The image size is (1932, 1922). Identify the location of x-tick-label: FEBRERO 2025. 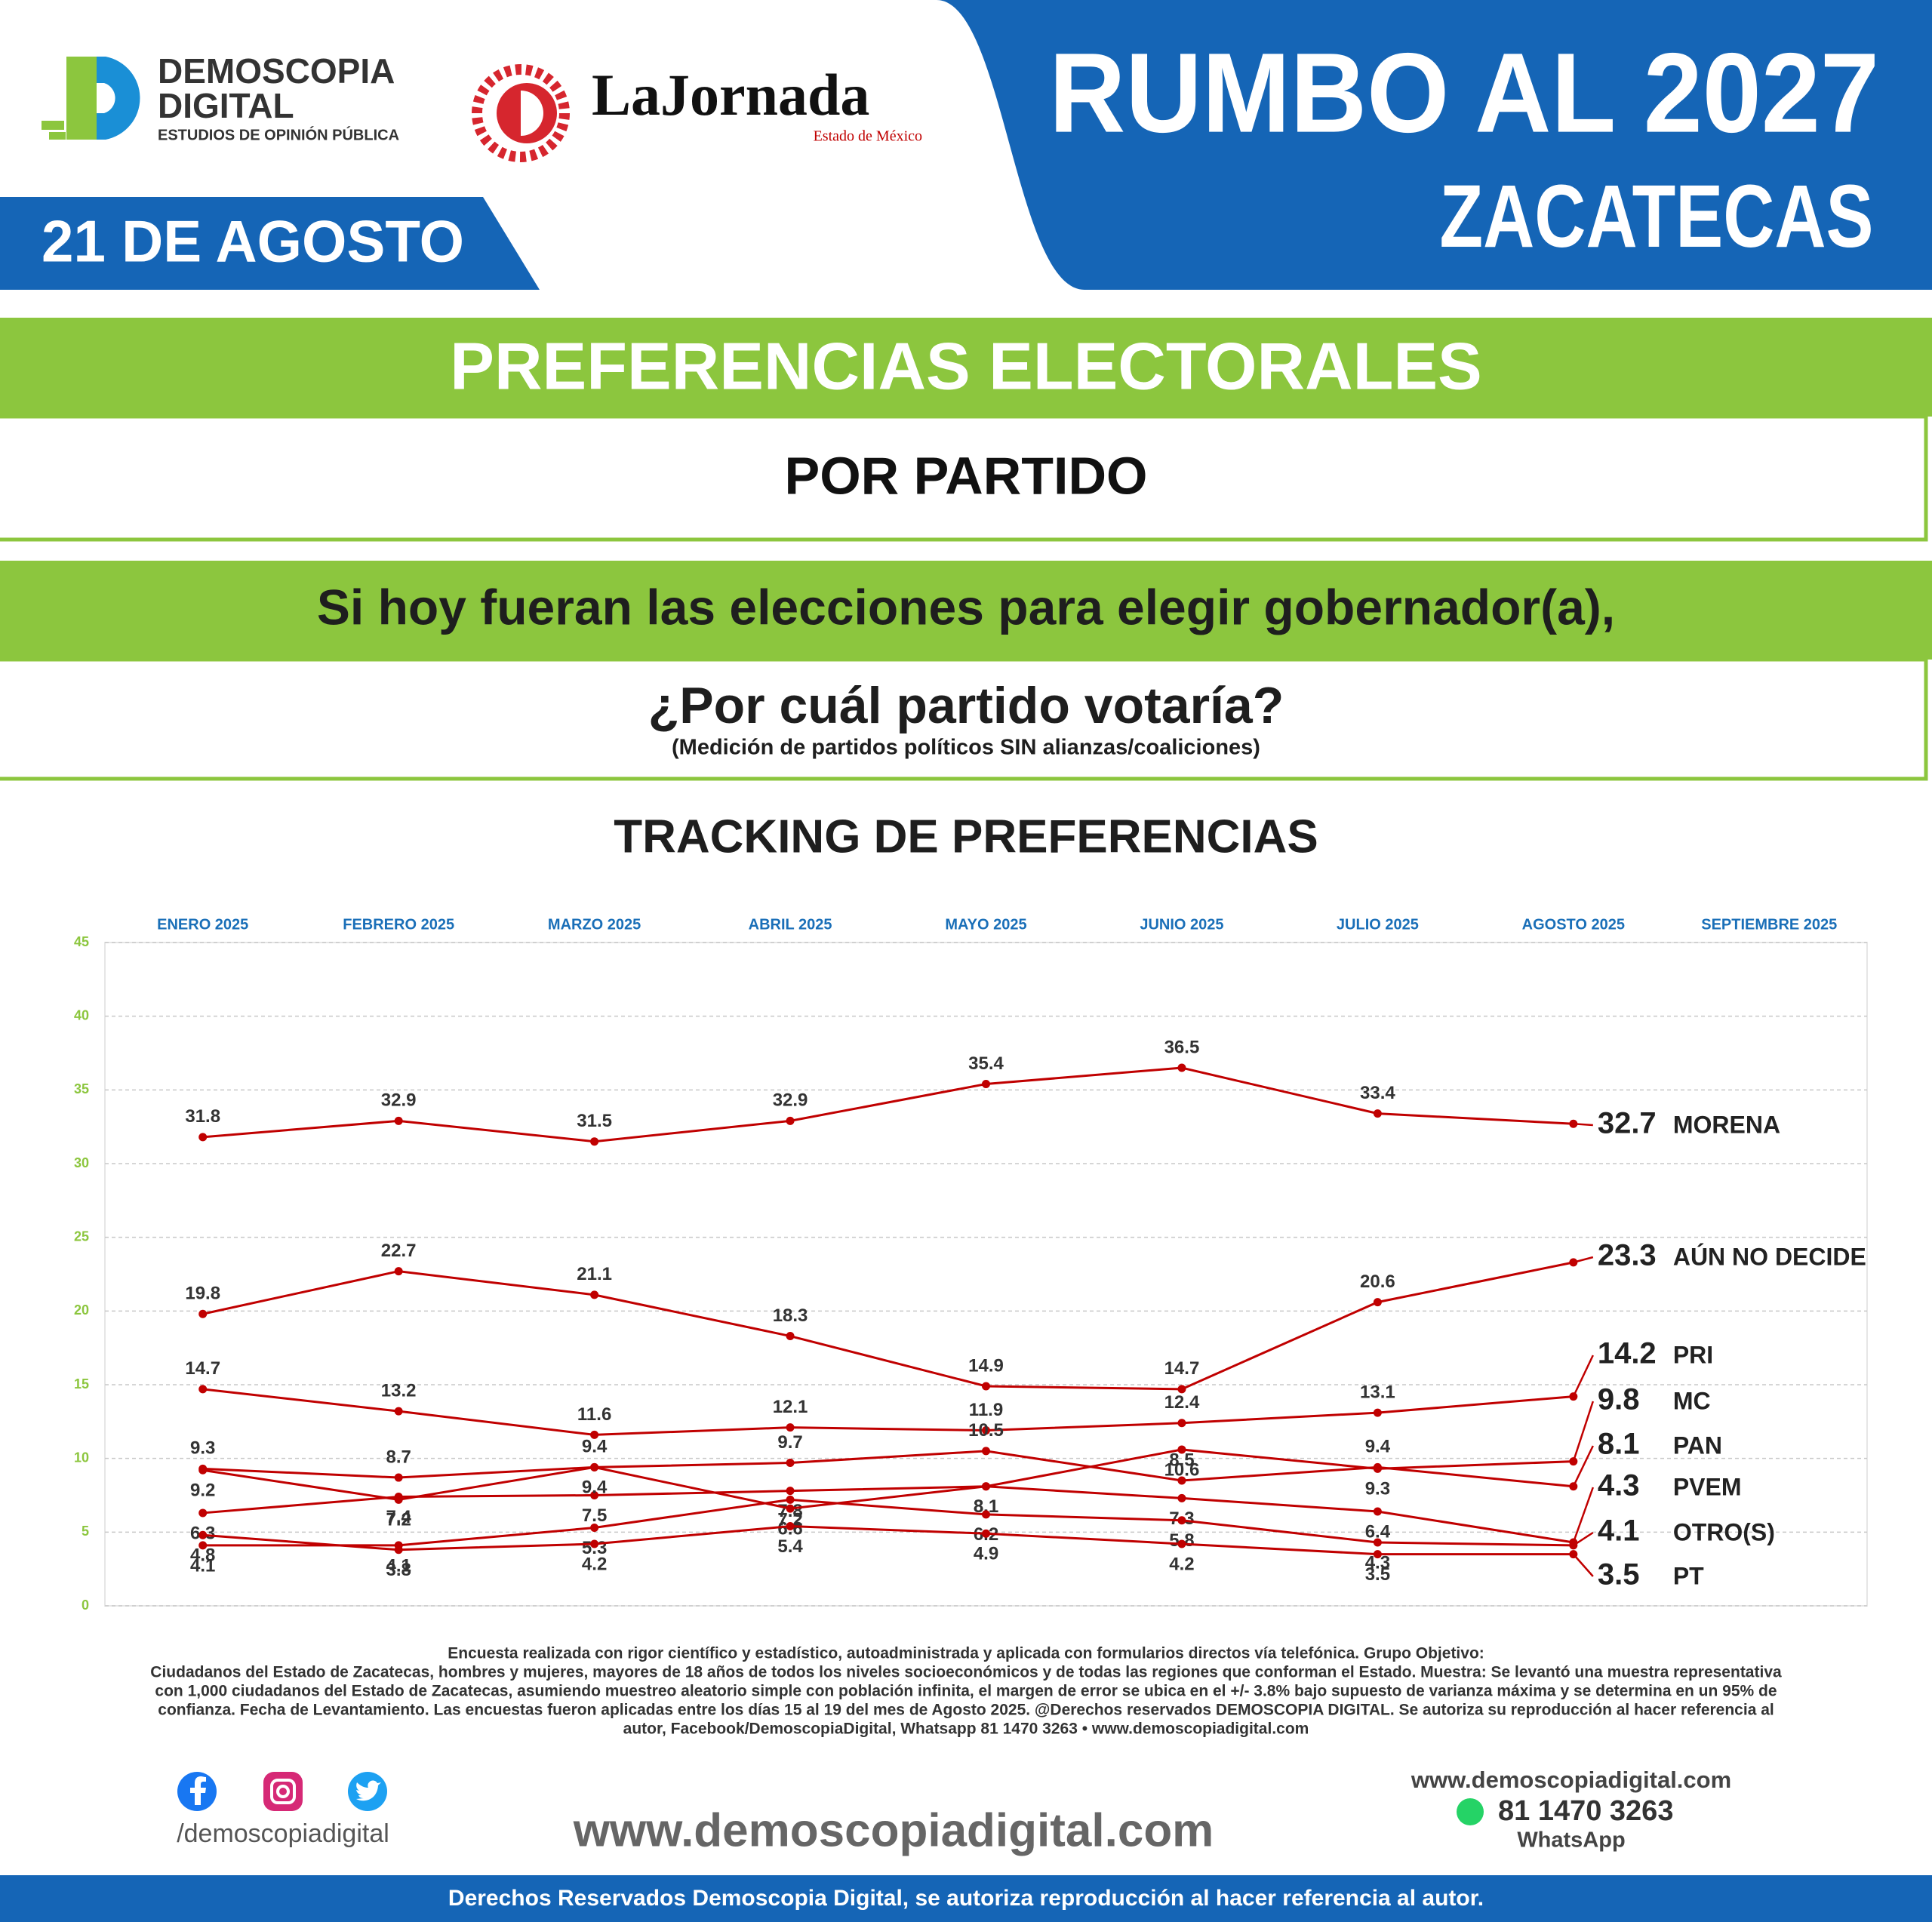
(398, 925).